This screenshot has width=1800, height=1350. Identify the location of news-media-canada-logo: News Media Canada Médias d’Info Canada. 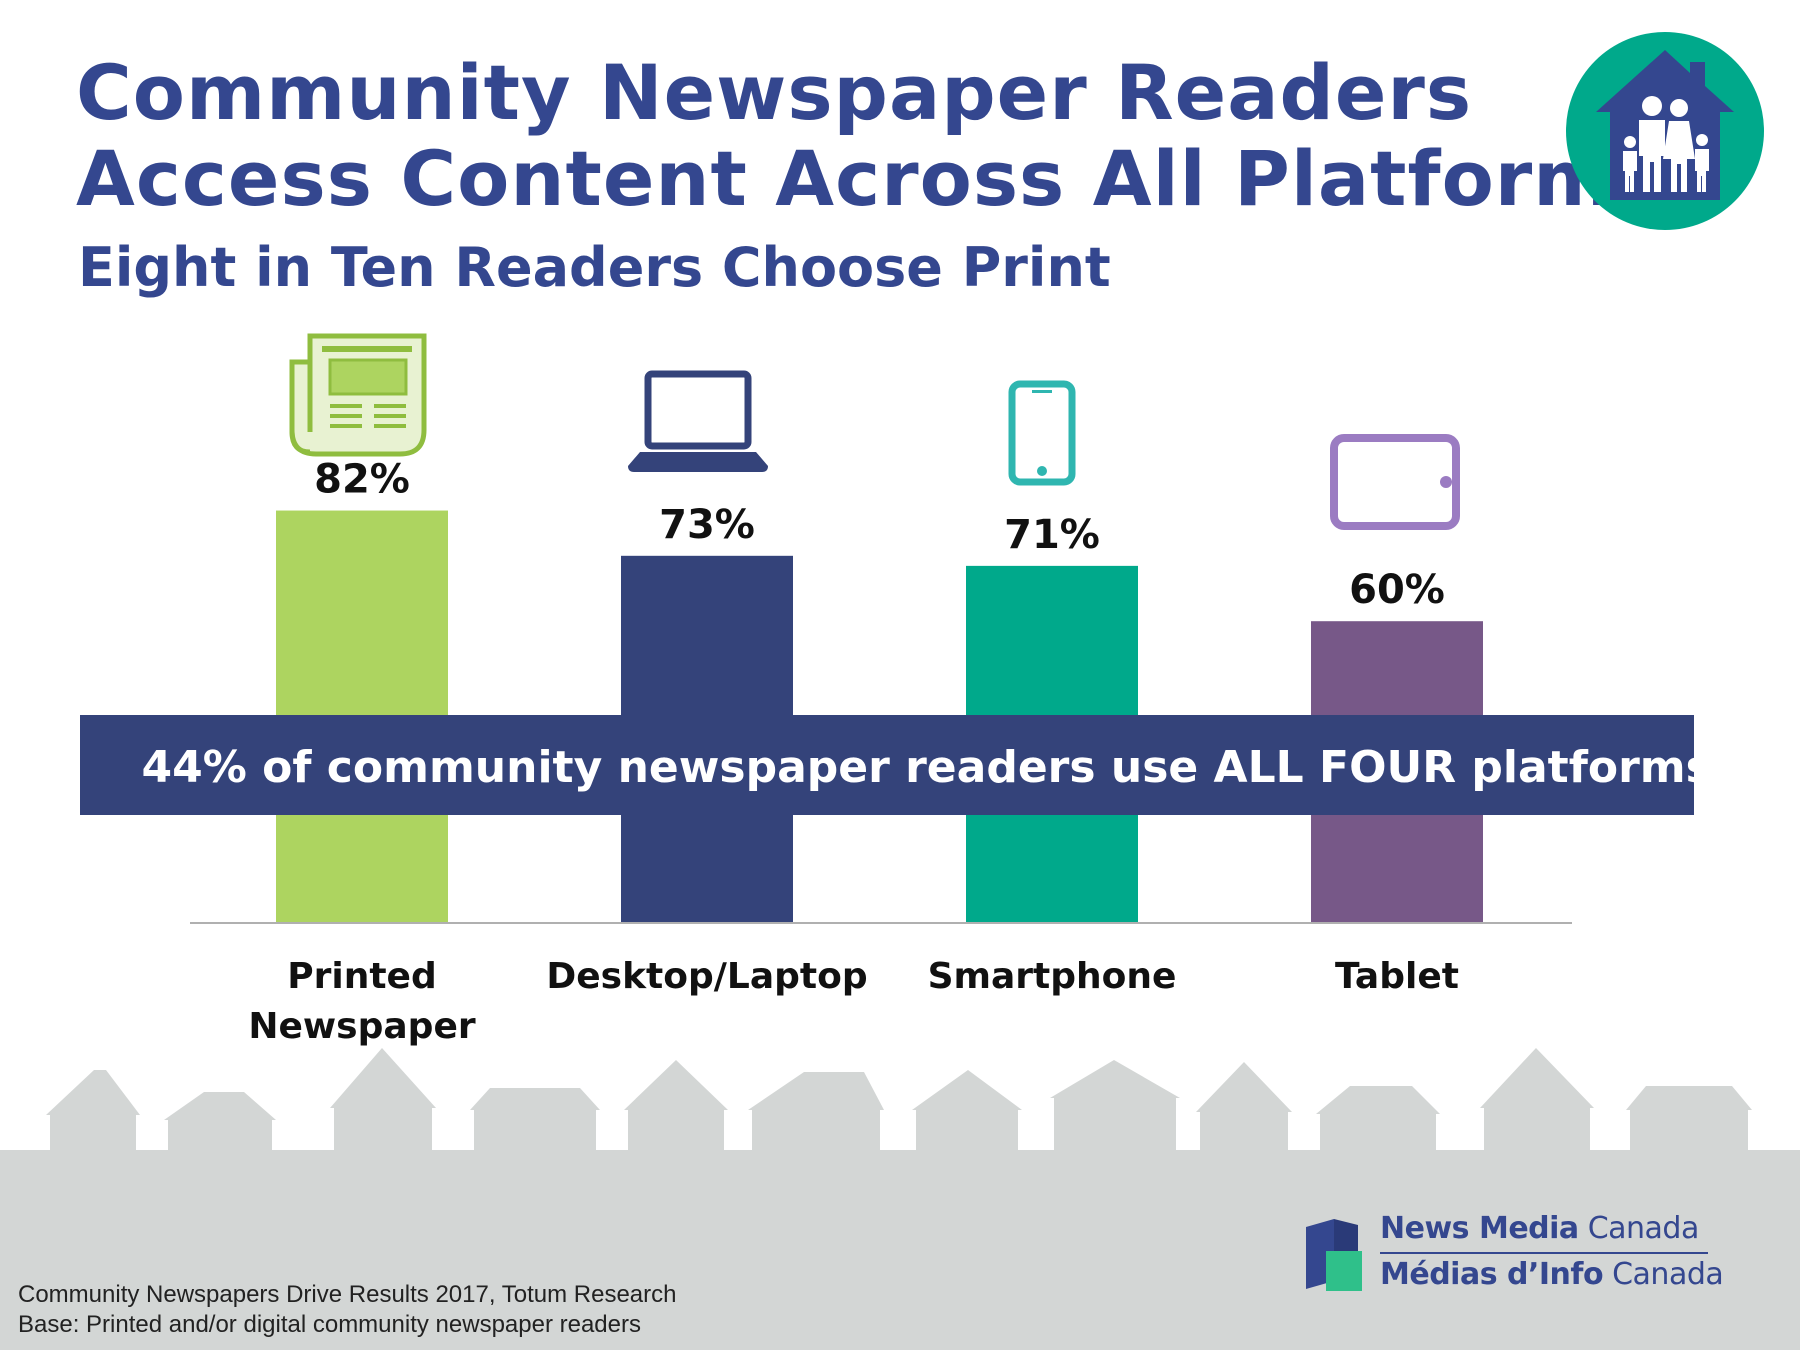
(1512, 1255).